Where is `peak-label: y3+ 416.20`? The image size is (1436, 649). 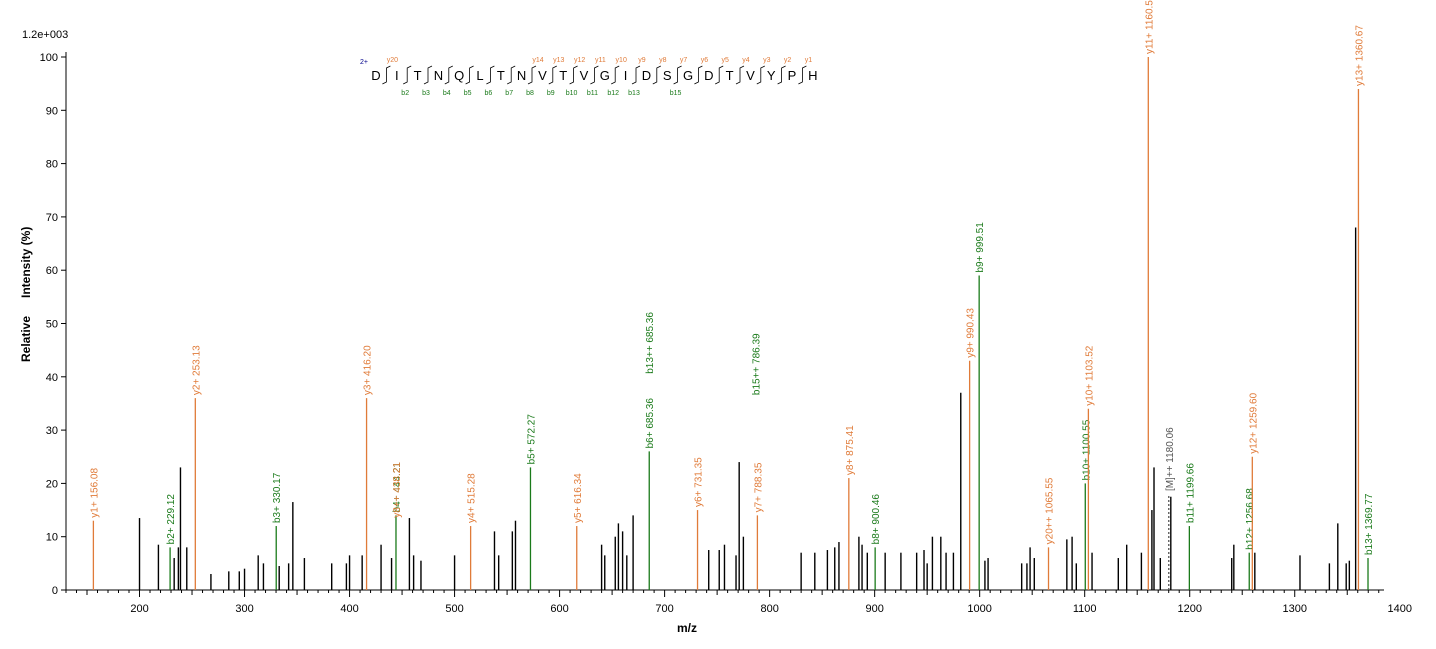
peak-label: y3+ 416.20 is located at coordinates (368, 370).